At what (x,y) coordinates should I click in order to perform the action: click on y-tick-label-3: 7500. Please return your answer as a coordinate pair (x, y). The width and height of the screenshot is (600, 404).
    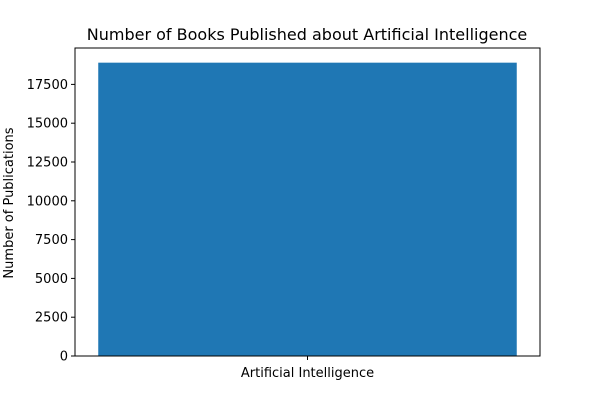
    Looking at the image, I should click on (51, 240).